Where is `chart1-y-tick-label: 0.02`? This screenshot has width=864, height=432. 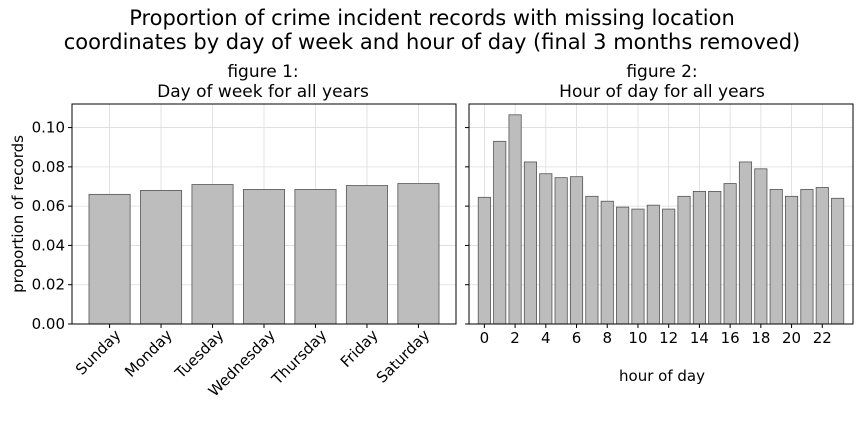 chart1-y-tick-label: 0.02 is located at coordinates (48, 285).